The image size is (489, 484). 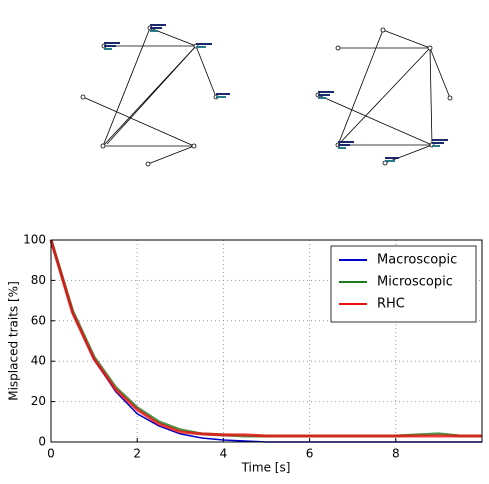 I want to click on y-axis-label: Misplaced traits [%], so click(x=14, y=341).